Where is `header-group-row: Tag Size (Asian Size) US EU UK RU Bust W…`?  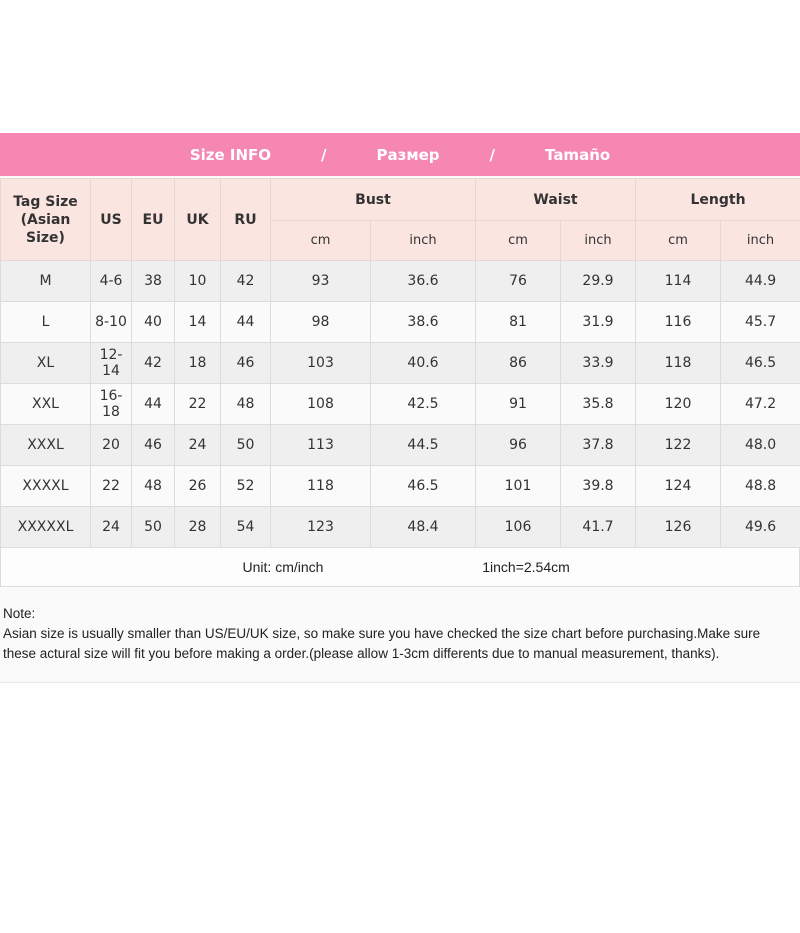 header-group-row: Tag Size (Asian Size) US EU UK RU Bust W… is located at coordinates (400, 200).